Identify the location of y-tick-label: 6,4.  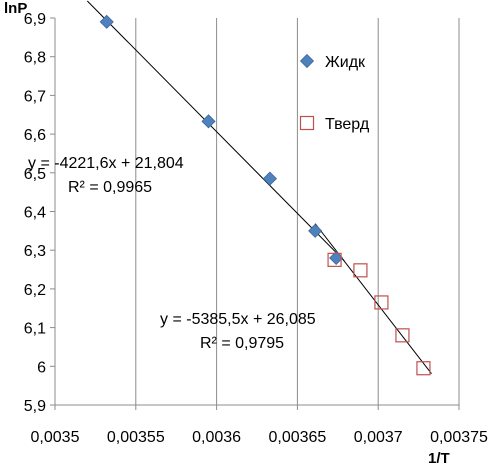
(35, 213).